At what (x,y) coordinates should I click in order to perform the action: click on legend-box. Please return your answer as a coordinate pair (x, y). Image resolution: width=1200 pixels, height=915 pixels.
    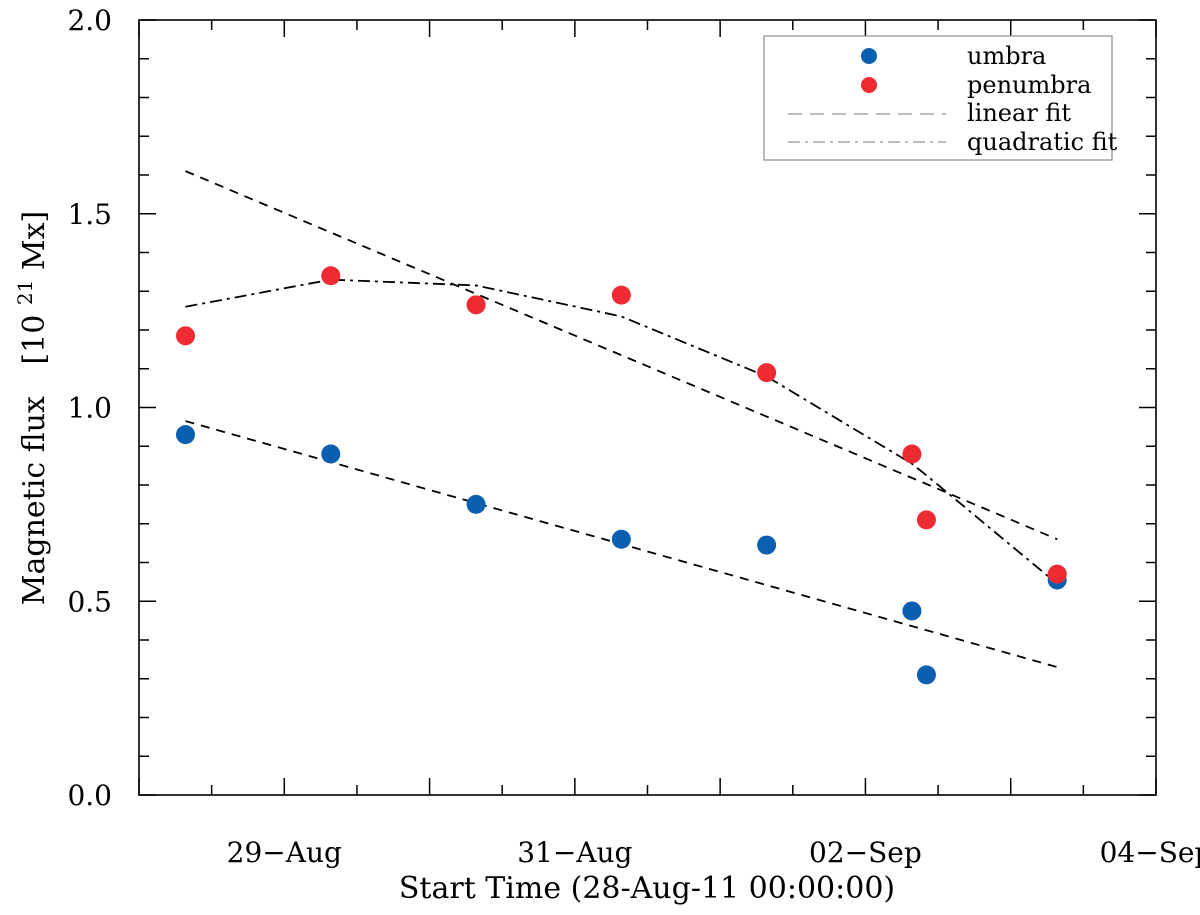
    Looking at the image, I should click on (938, 98).